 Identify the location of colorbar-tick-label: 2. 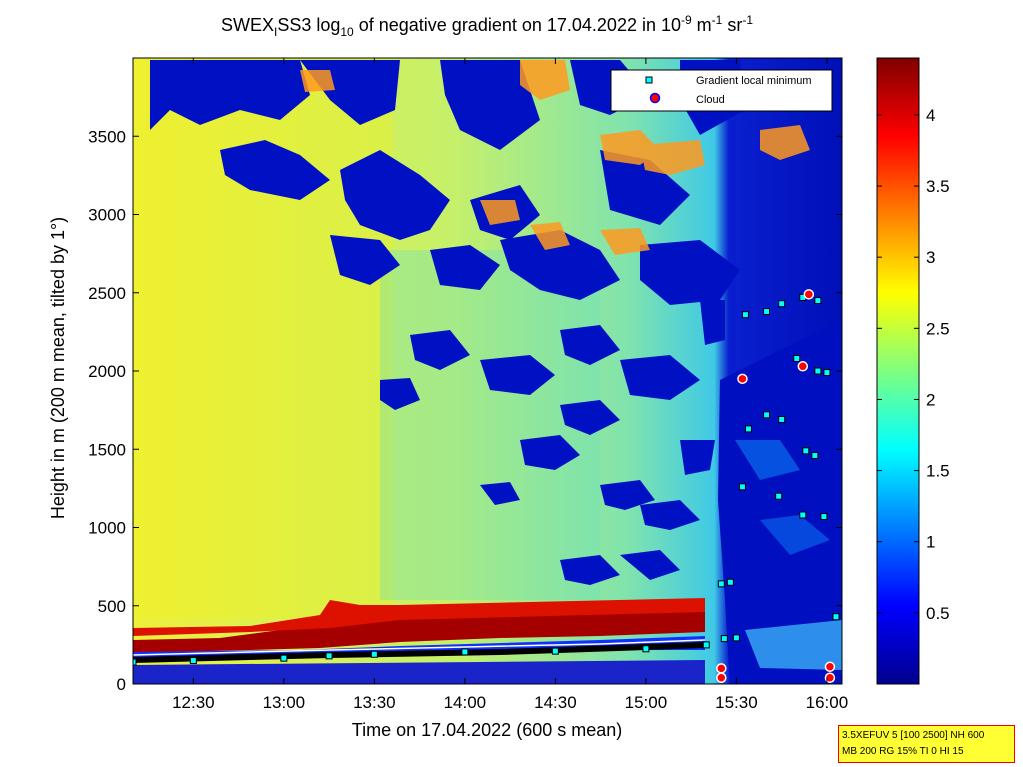
(930, 399).